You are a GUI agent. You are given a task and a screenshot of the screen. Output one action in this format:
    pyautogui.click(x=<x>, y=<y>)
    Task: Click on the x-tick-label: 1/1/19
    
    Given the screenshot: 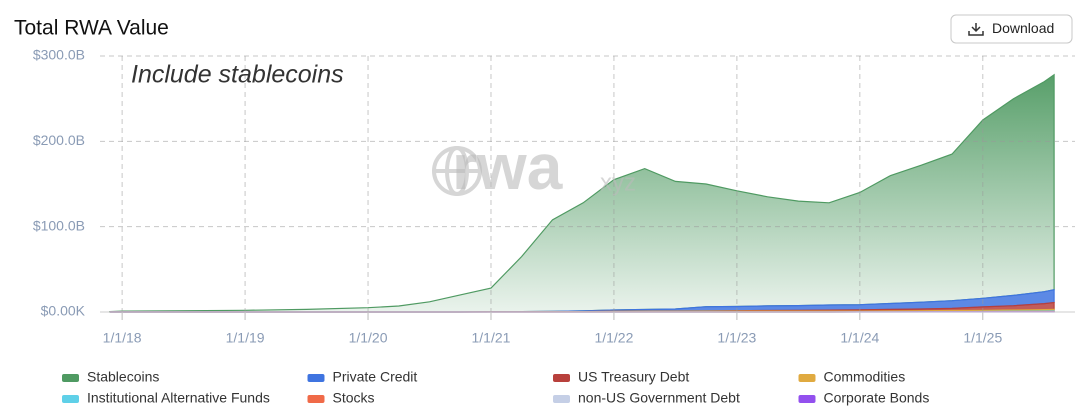 What is the action you would take?
    pyautogui.click(x=245, y=338)
    